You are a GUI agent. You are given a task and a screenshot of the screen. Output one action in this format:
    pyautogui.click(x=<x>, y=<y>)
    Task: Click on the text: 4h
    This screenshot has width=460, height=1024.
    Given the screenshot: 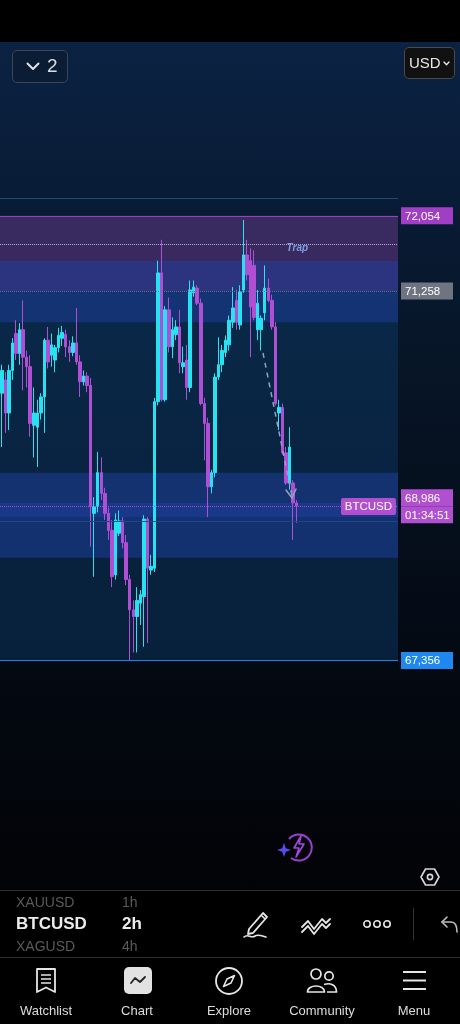 What is the action you would take?
    pyautogui.click(x=130, y=946)
    